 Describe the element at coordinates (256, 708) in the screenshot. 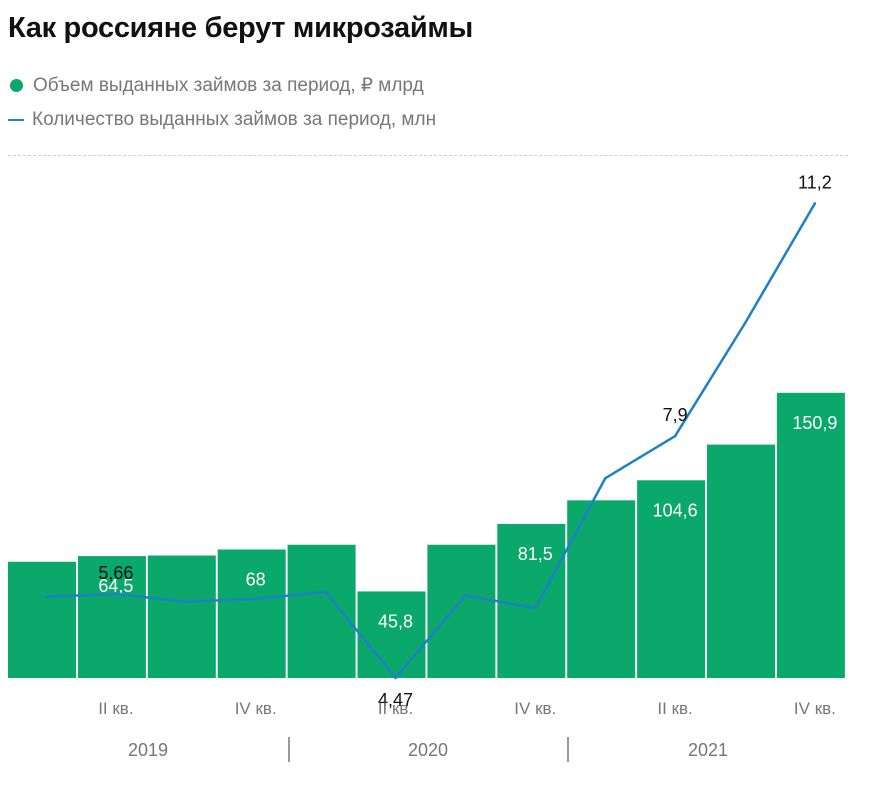

I see `x-tick-label-4: IV кв.` at that location.